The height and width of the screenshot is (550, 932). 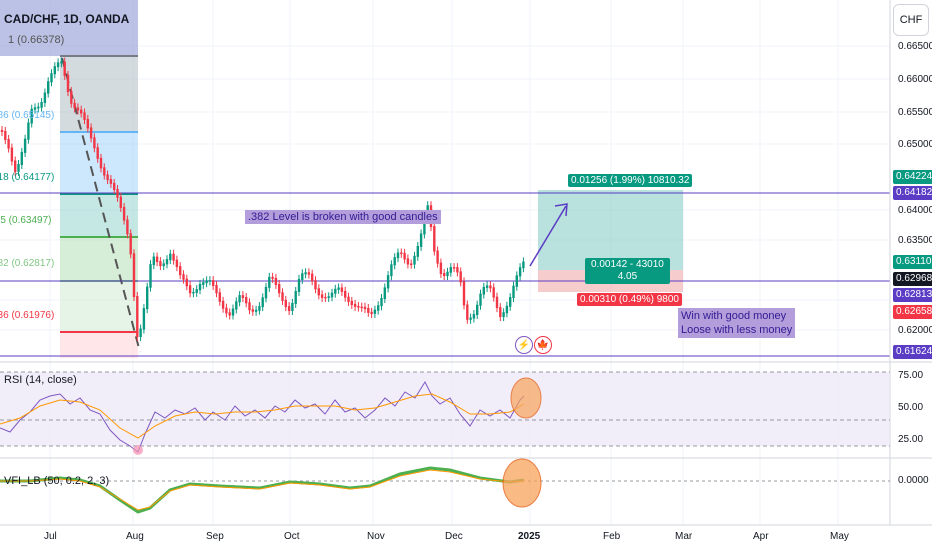 I want to click on time-tick: May, so click(x=839, y=536).